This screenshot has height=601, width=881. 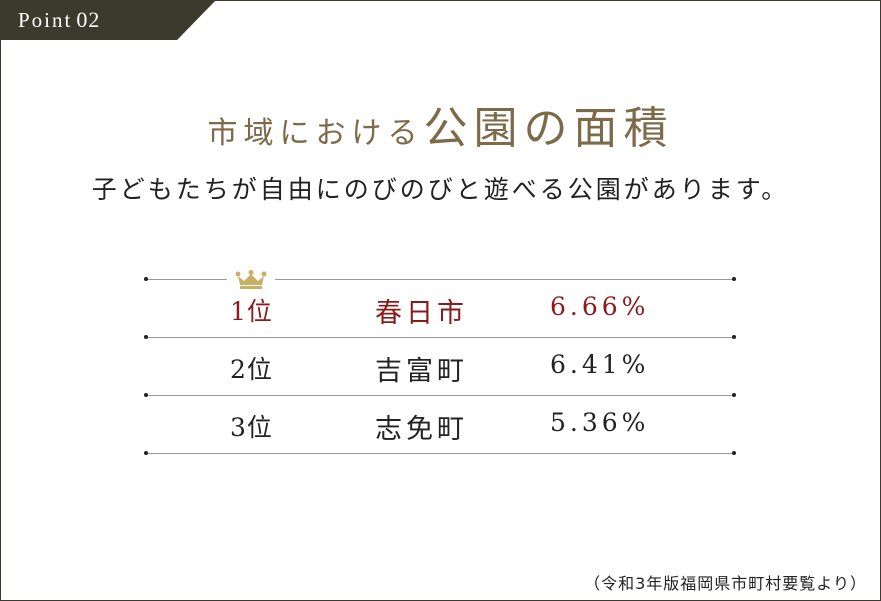 I want to click on city-name: 吉富町, so click(x=421, y=371).